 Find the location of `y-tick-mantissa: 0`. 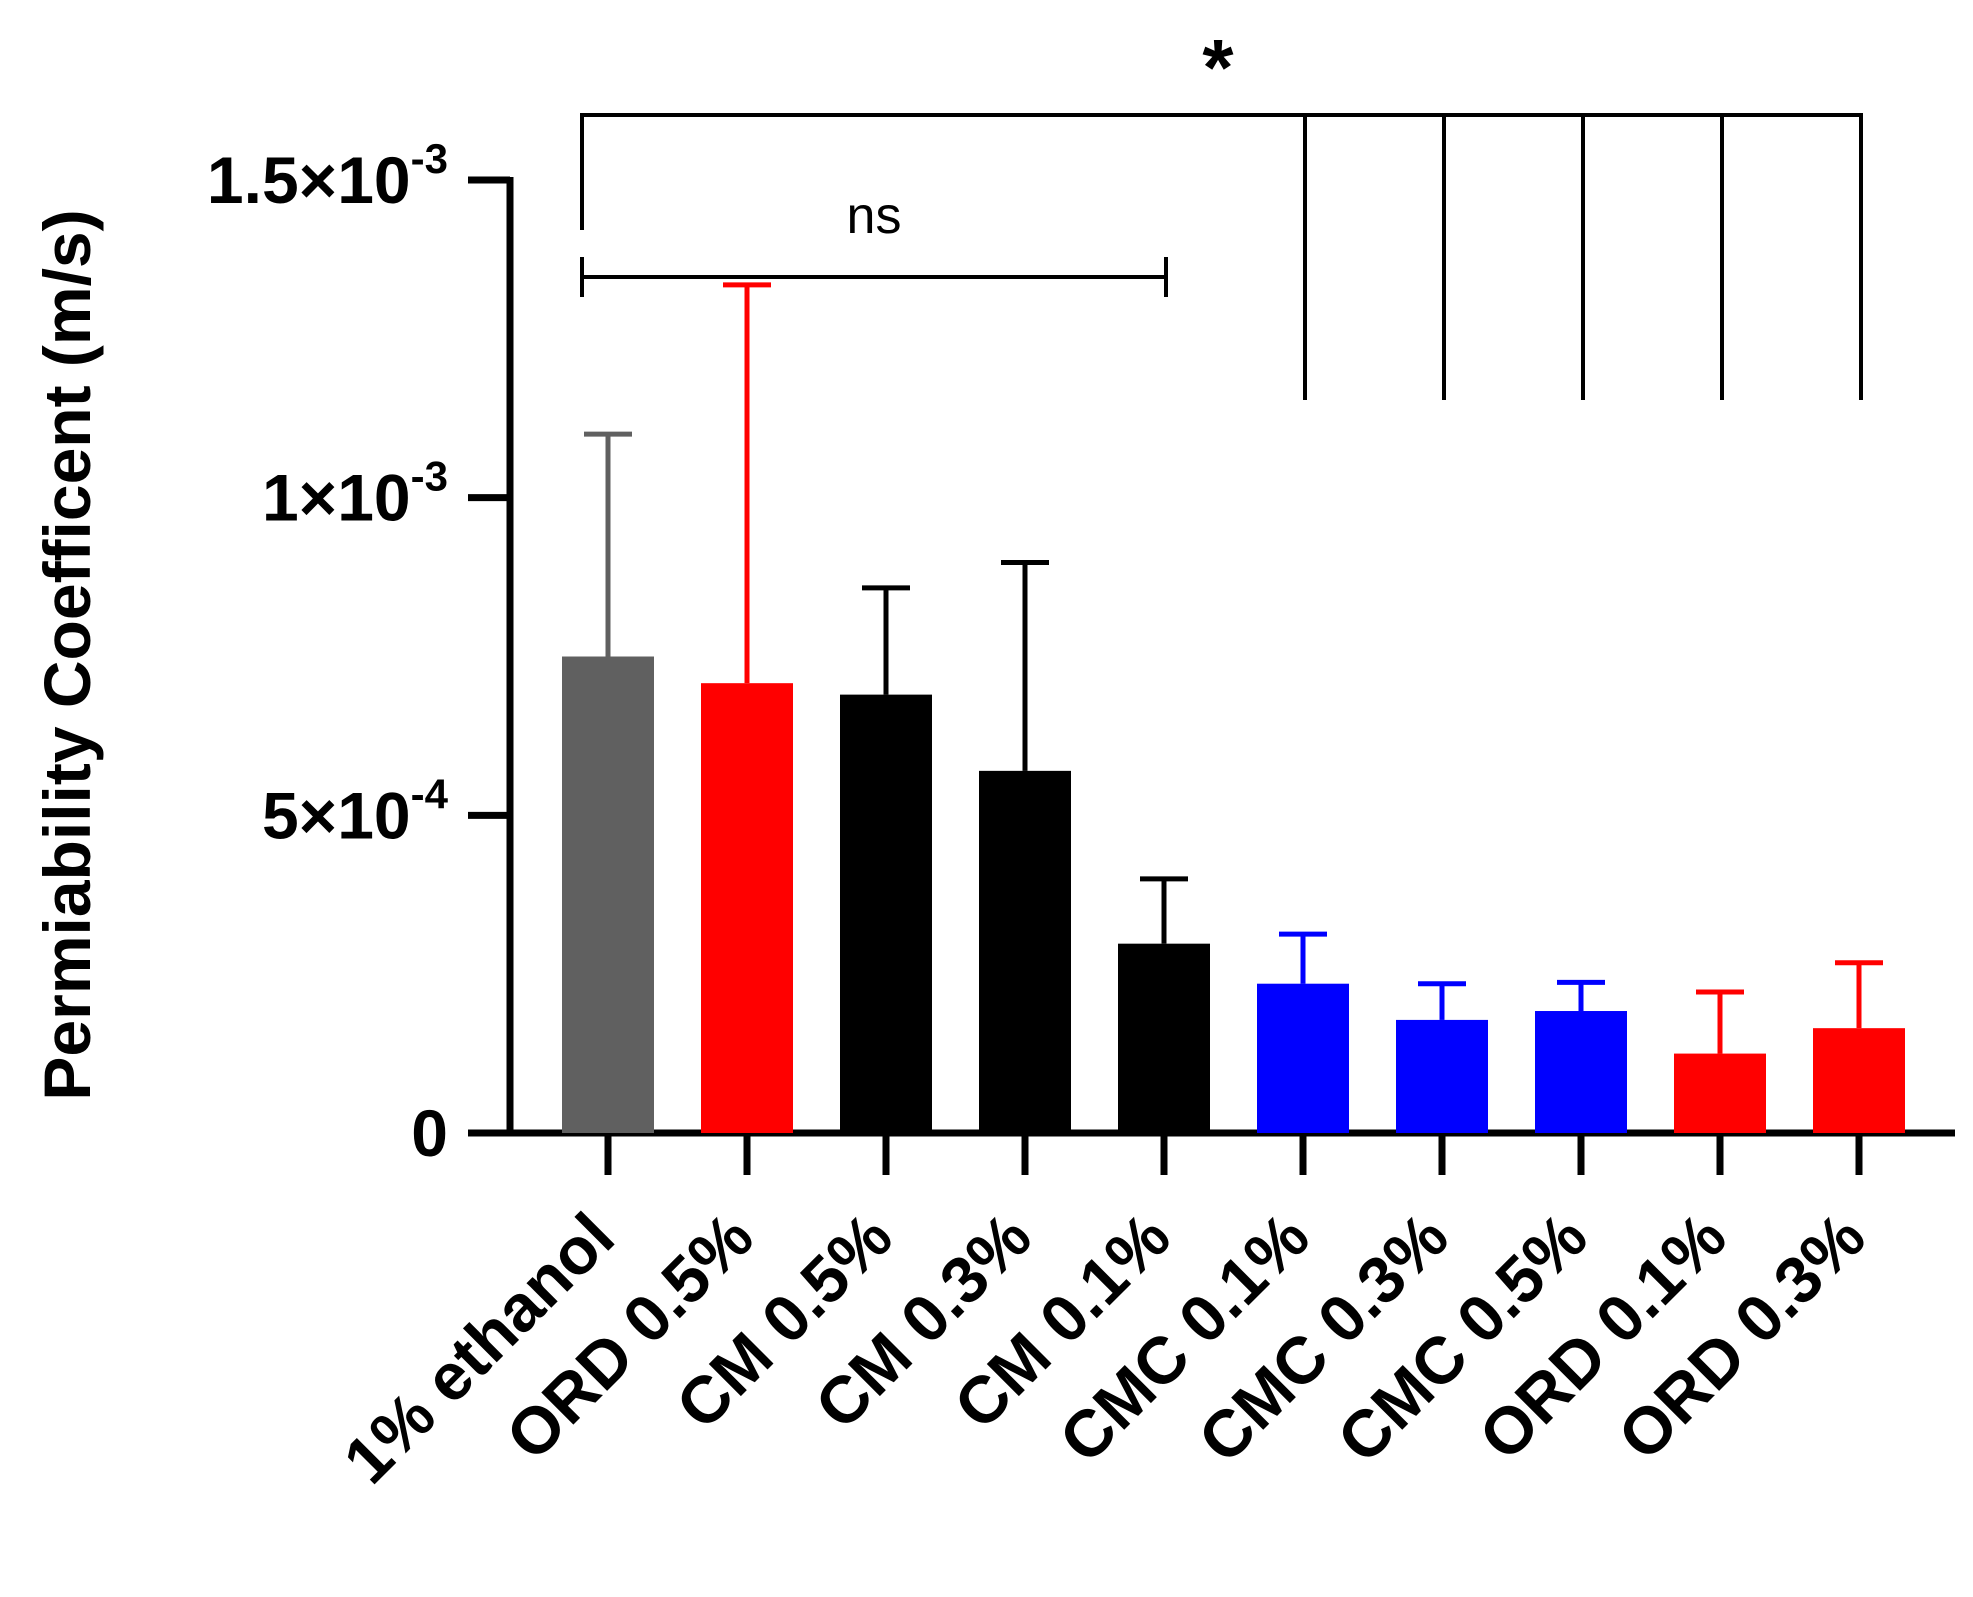

y-tick-mantissa: 0 is located at coordinates (429, 1133).